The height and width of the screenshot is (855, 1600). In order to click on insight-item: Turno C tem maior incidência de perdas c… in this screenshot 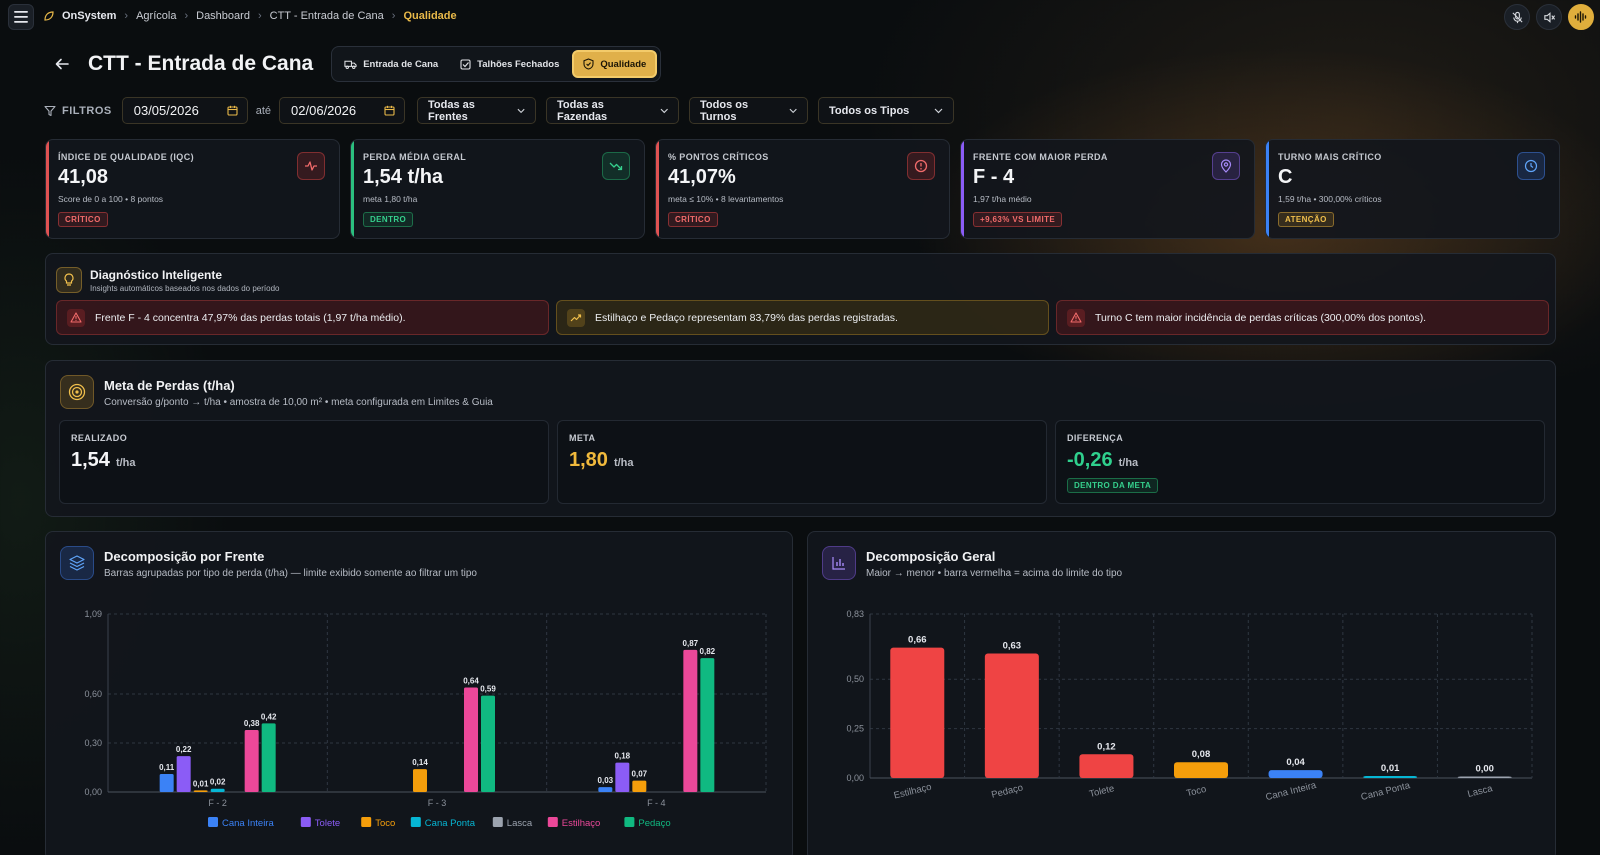, I will do `click(1302, 317)`.